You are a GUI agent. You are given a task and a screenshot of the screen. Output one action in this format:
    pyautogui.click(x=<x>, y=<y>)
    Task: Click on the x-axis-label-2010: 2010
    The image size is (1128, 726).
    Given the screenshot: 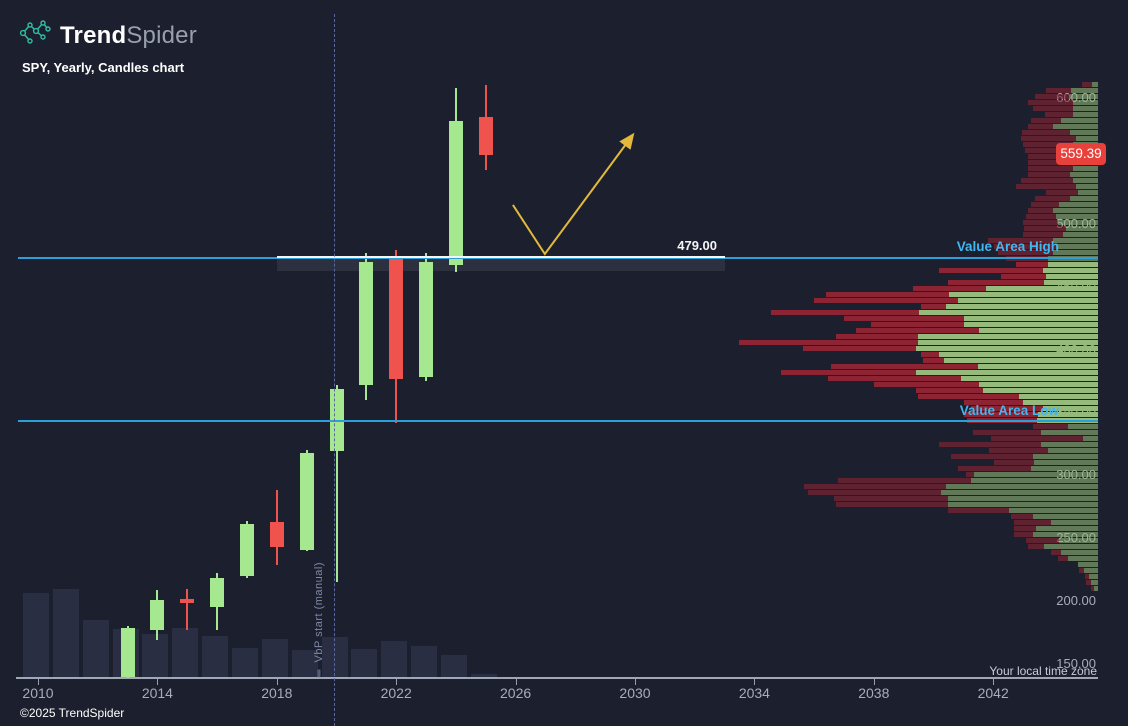 What is the action you would take?
    pyautogui.click(x=38, y=693)
    